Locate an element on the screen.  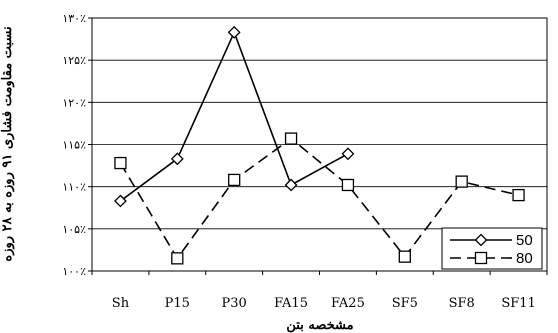
x-tick-label: SF8 is located at coordinates (462, 303).